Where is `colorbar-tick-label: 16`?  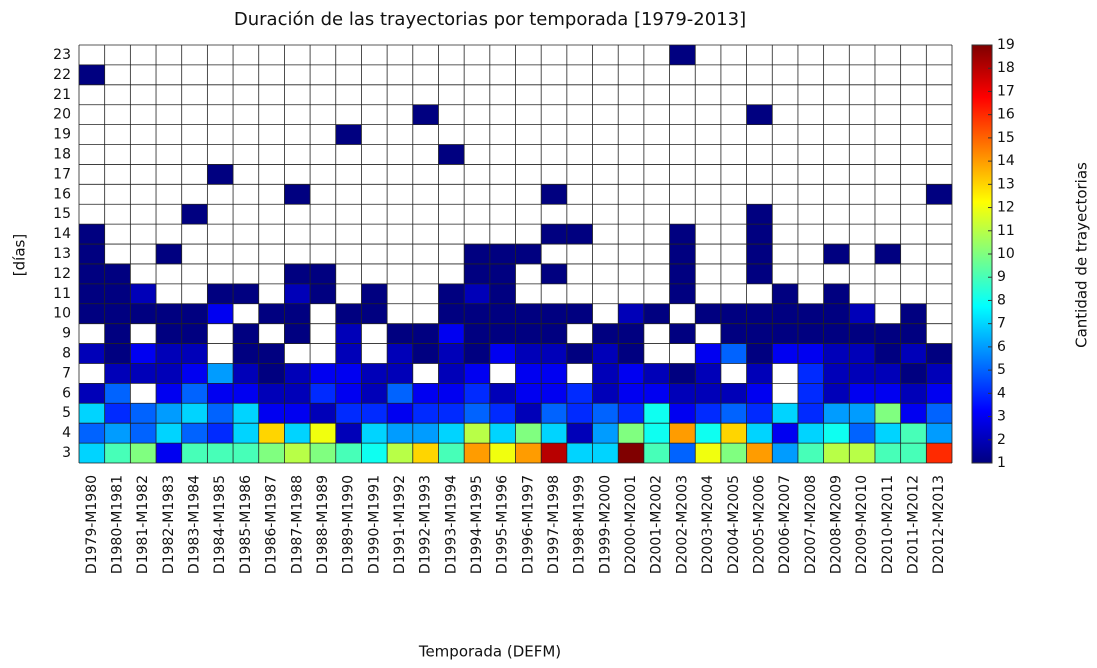
colorbar-tick-label: 16 is located at coordinates (1006, 115).